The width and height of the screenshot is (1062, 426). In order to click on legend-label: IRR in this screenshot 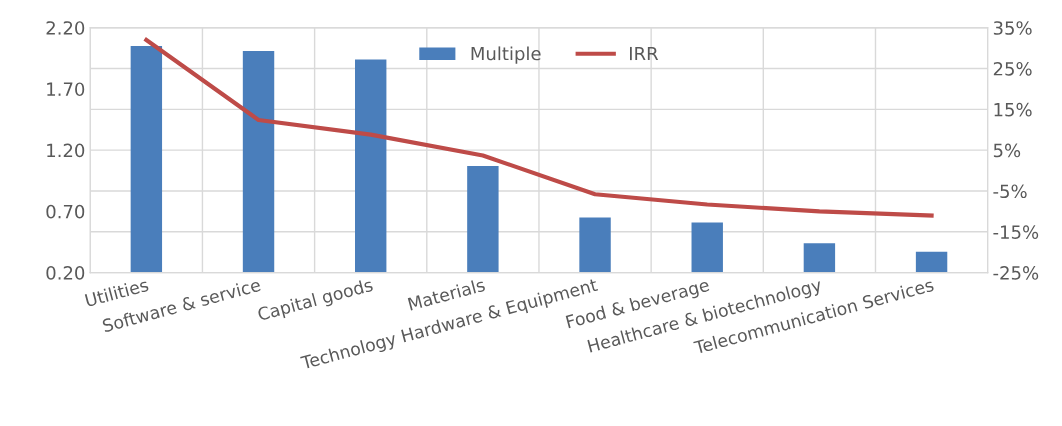, I will do `click(644, 53)`.